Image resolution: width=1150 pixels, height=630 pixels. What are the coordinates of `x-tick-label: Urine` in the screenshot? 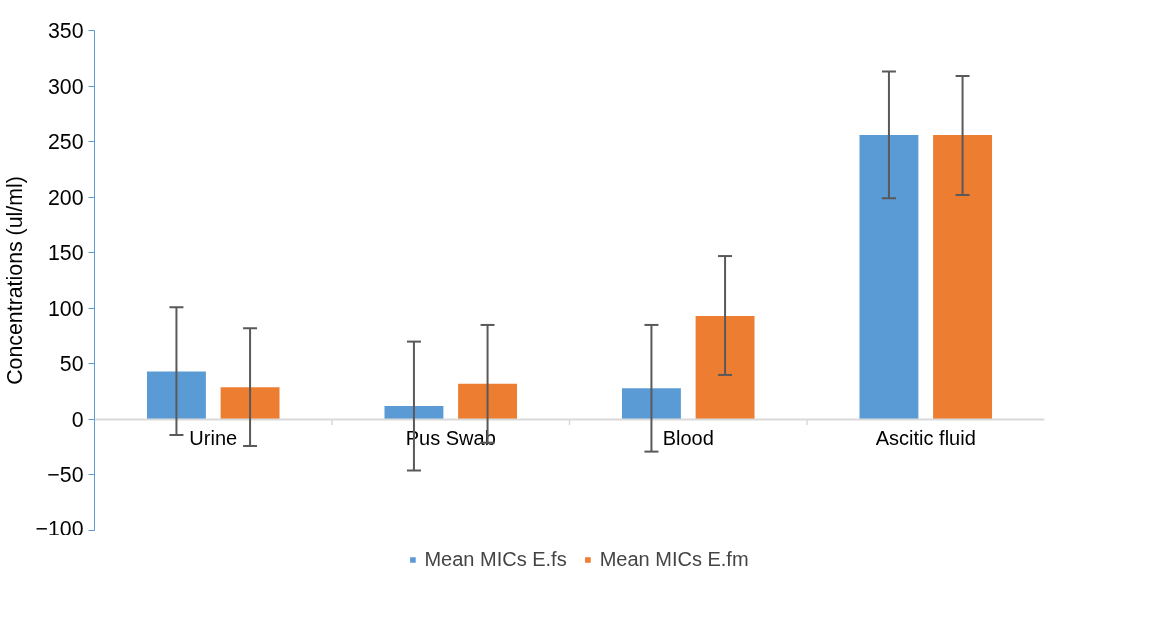 It's located at (213, 438).